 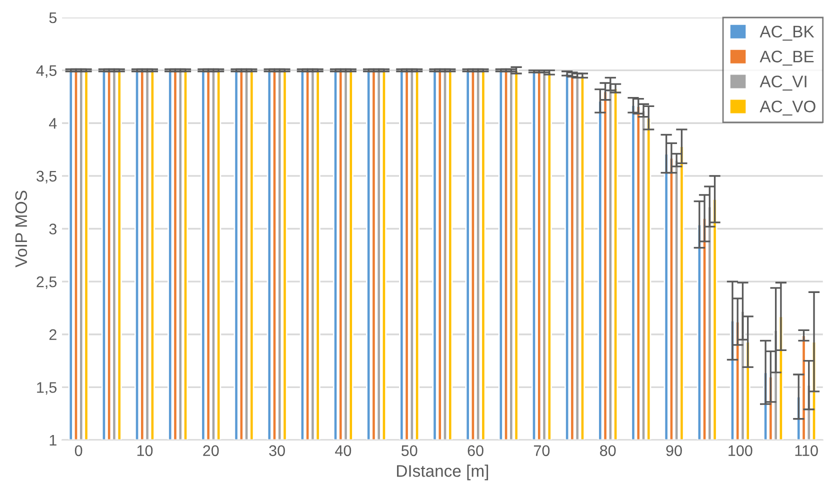 I want to click on x-tick-label: 40, so click(x=343, y=450).